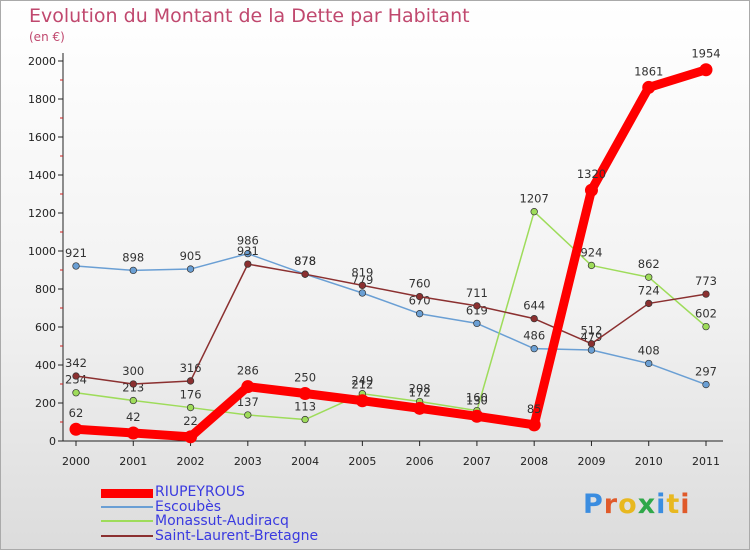 The height and width of the screenshot is (550, 750). What do you see at coordinates (591, 174) in the screenshot?
I see `data-label: 1320` at bounding box center [591, 174].